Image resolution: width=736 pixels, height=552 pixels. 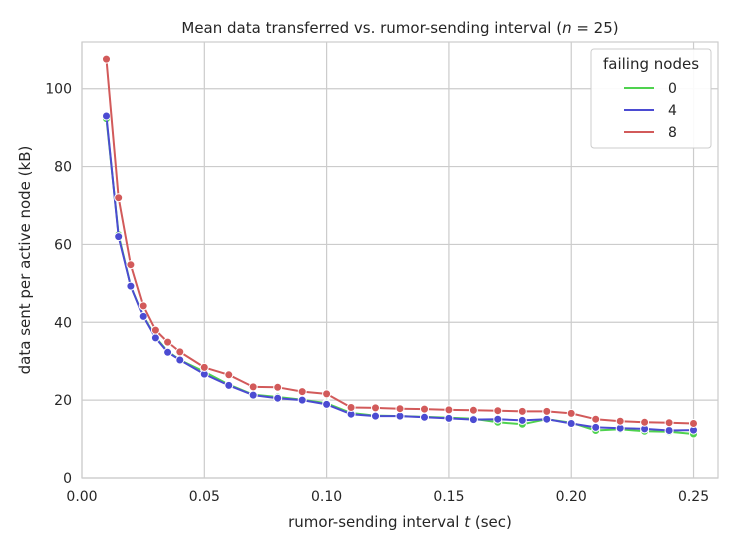 I want to click on x-tick-label: 0.25, so click(x=693, y=497).